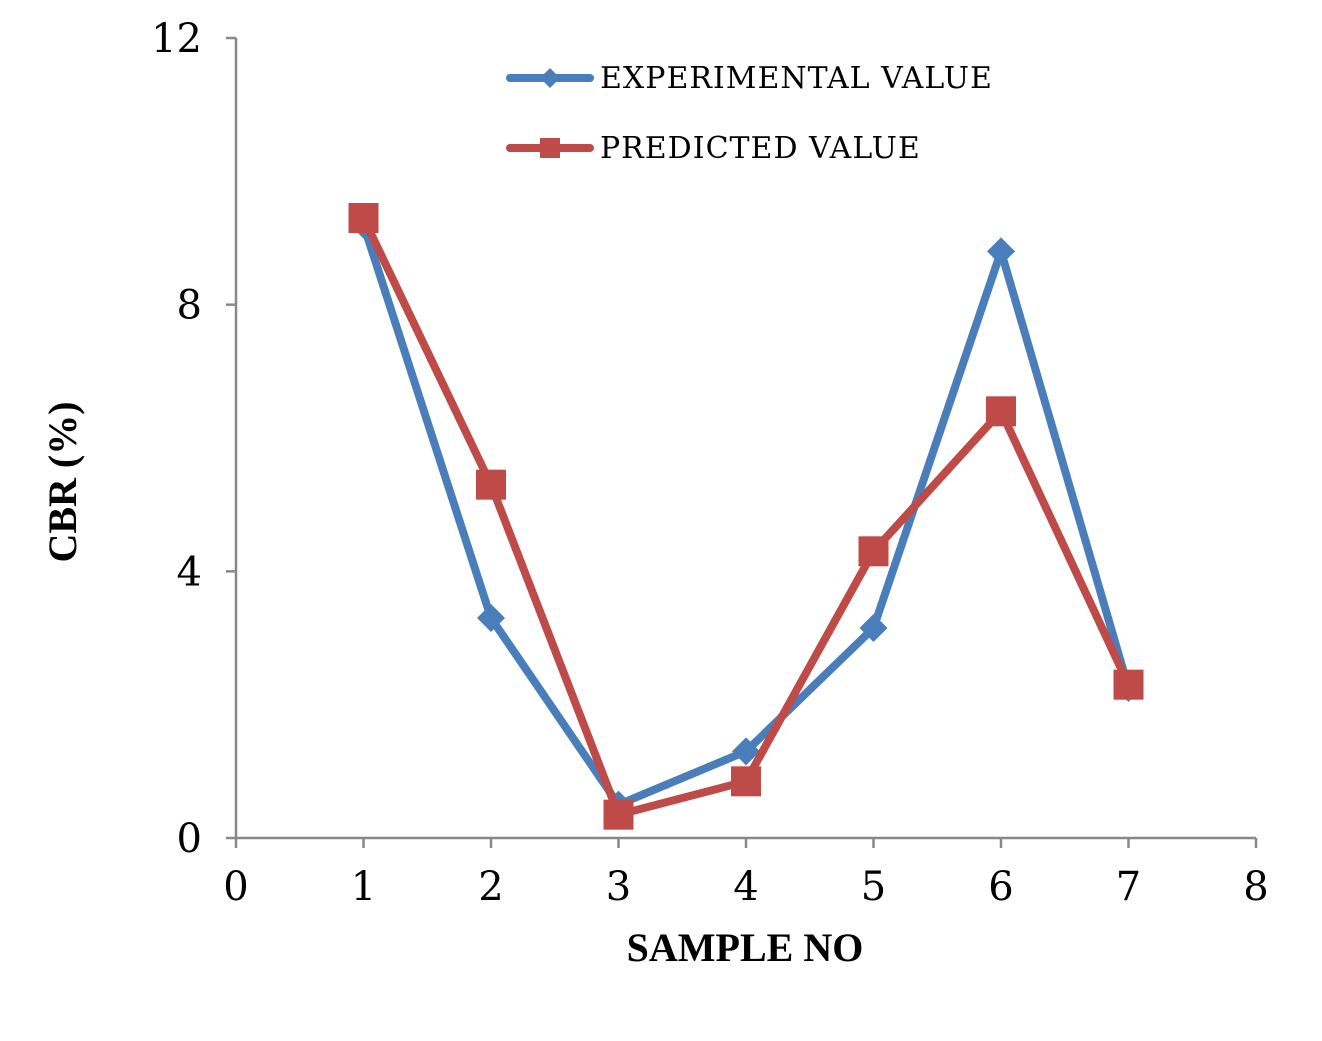  I want to click on x-tick-label: 6, so click(1000, 887).